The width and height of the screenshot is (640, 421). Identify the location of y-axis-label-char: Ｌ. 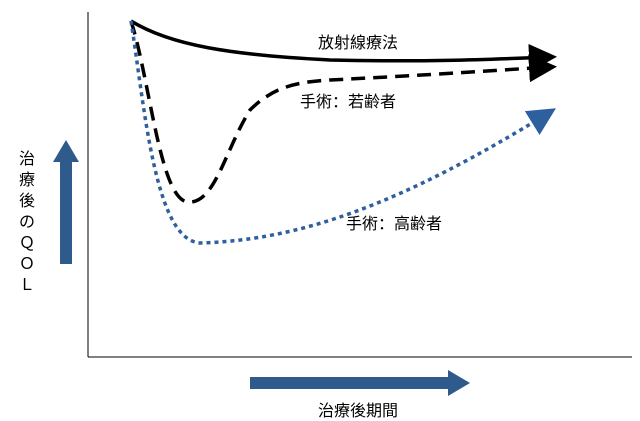
(27, 284).